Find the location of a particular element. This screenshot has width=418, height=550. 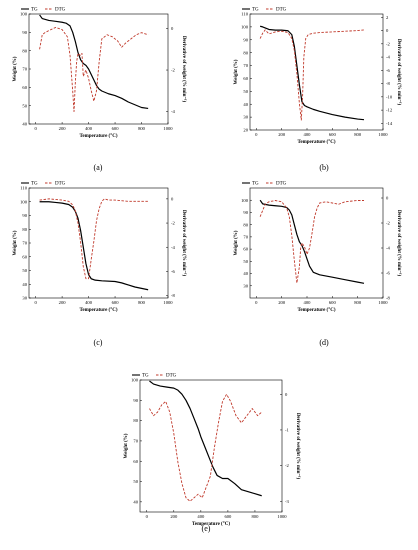

panel-caption: (d) is located at coordinates (324, 342).